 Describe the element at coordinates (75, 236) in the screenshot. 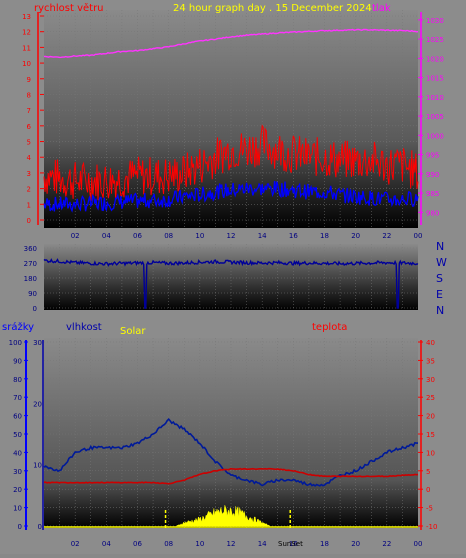

I see `x-tick-label-panel1: 02` at that location.